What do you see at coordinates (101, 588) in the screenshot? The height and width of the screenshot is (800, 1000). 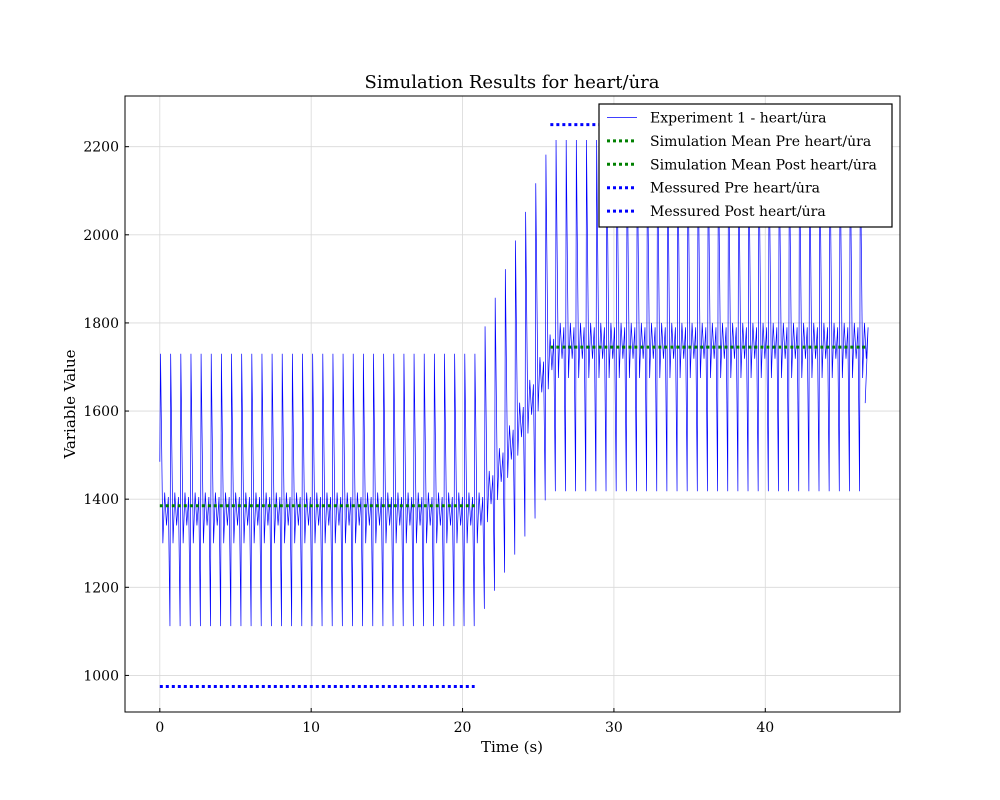 I see `y-tick-label: 1200` at bounding box center [101, 588].